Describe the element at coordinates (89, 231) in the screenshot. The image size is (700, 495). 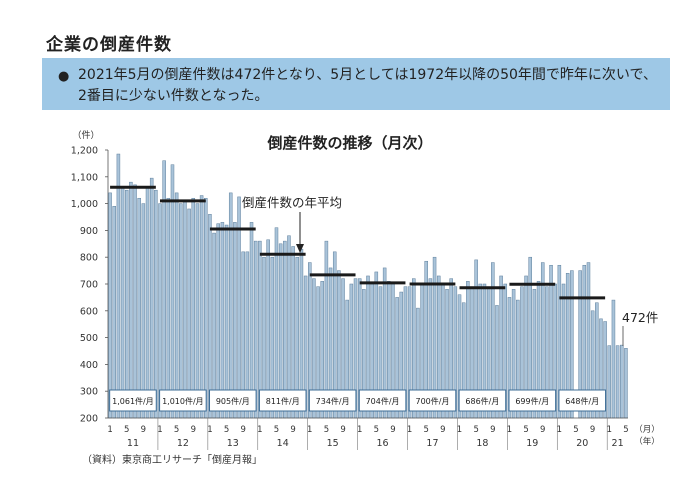
I see `y-tick-label: 900` at that location.